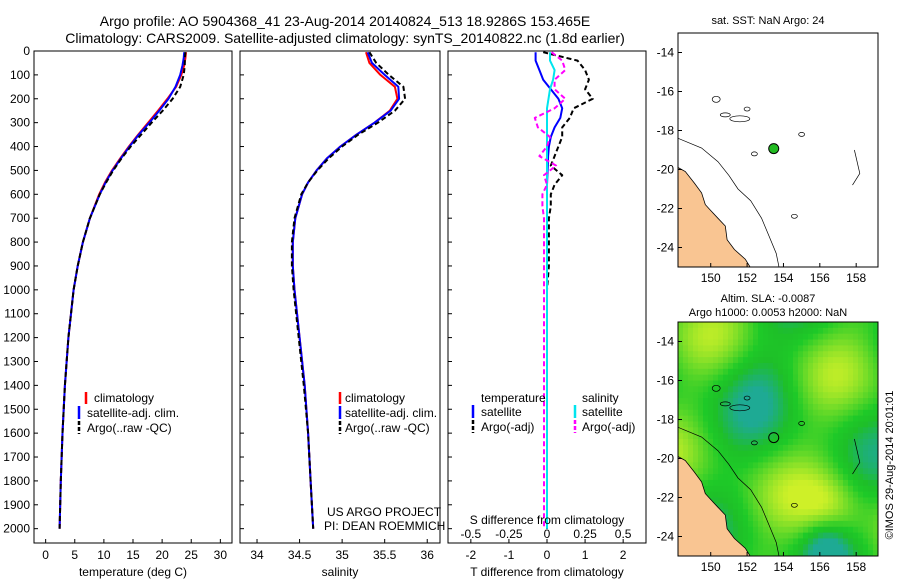 This screenshot has height=580, width=900. I want to click on reef, so click(725, 115).